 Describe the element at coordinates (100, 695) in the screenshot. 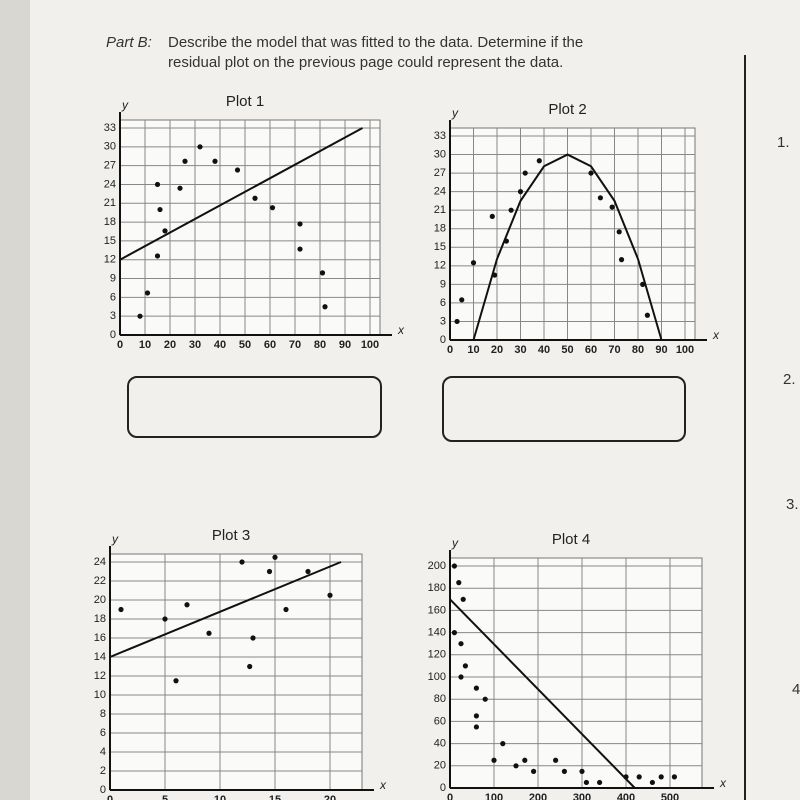

I see `y-tick-label: 10` at that location.